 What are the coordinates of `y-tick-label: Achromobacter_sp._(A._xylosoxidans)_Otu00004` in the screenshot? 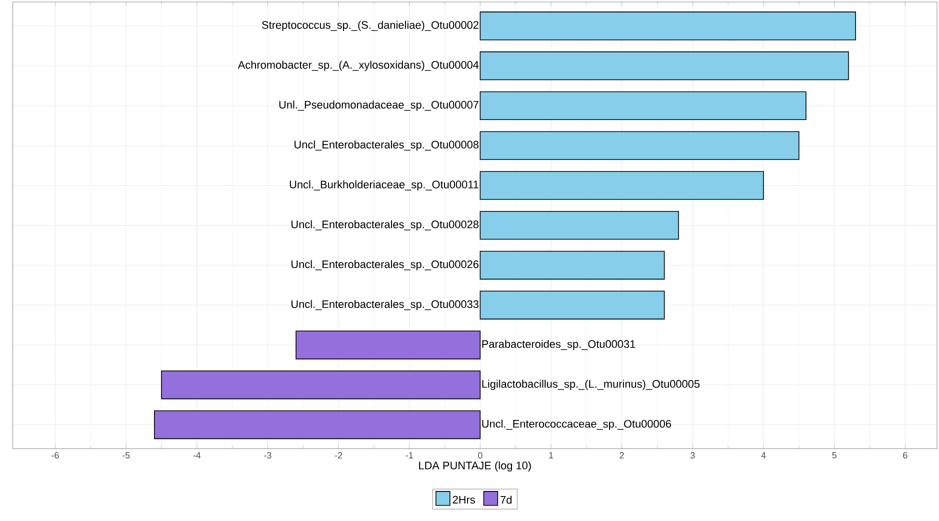 It's located at (358, 65).